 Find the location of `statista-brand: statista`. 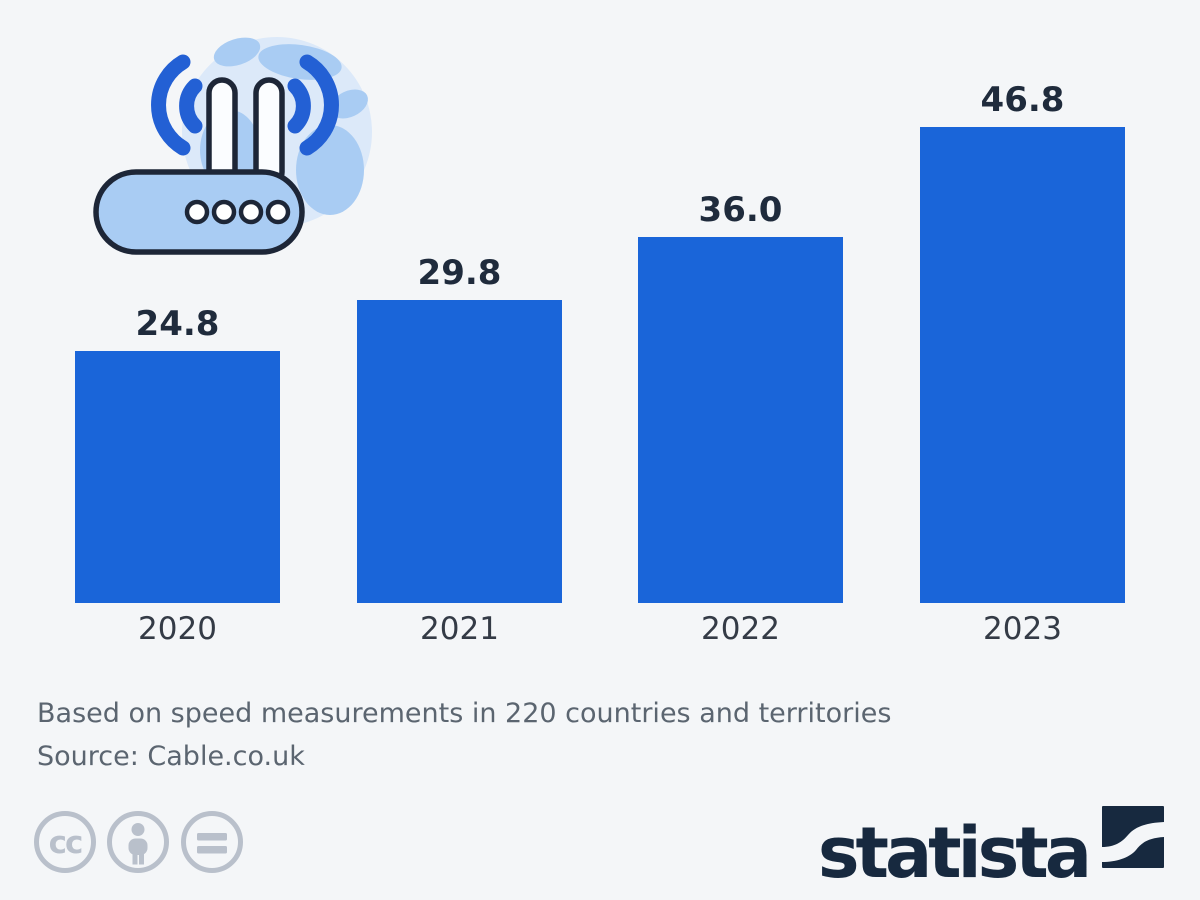

statista-brand: statista is located at coordinates (991, 847).